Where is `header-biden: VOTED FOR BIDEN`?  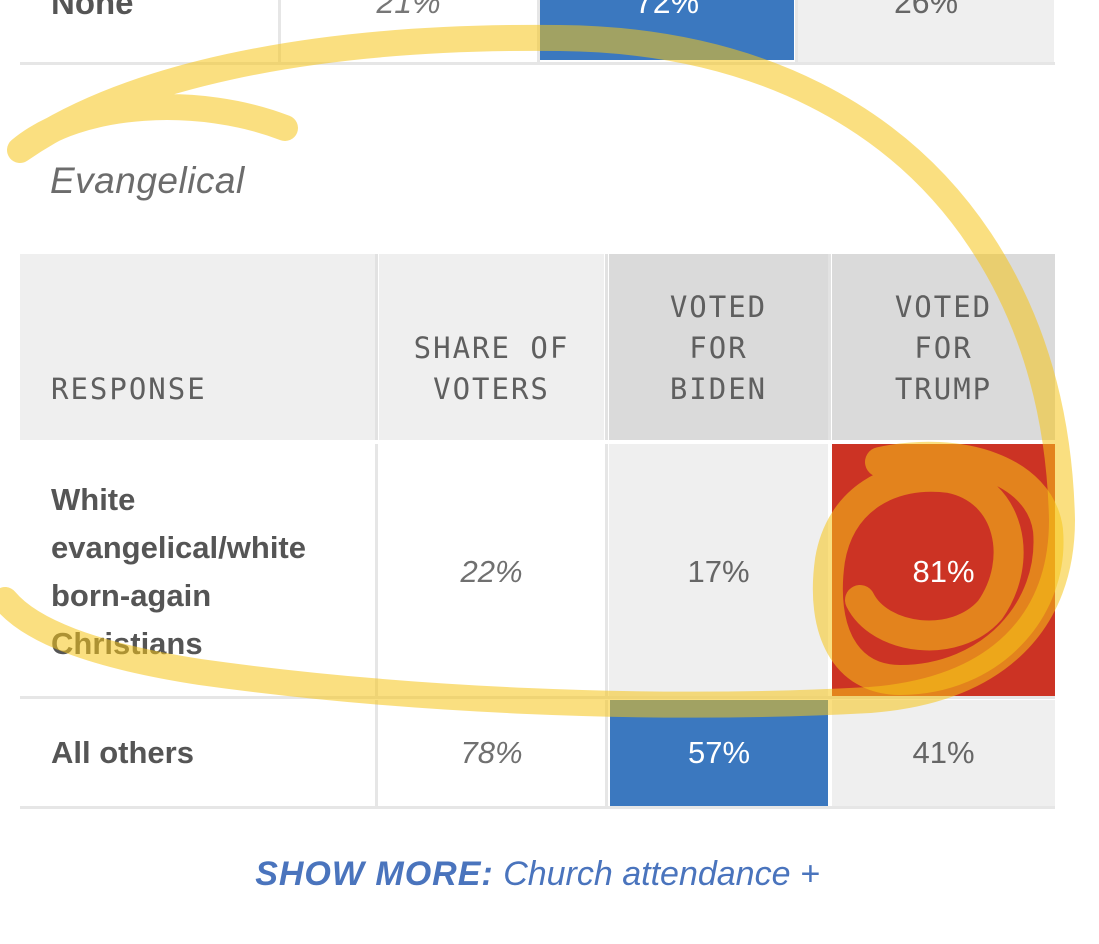 header-biden: VOTED FOR BIDEN is located at coordinates (718, 347).